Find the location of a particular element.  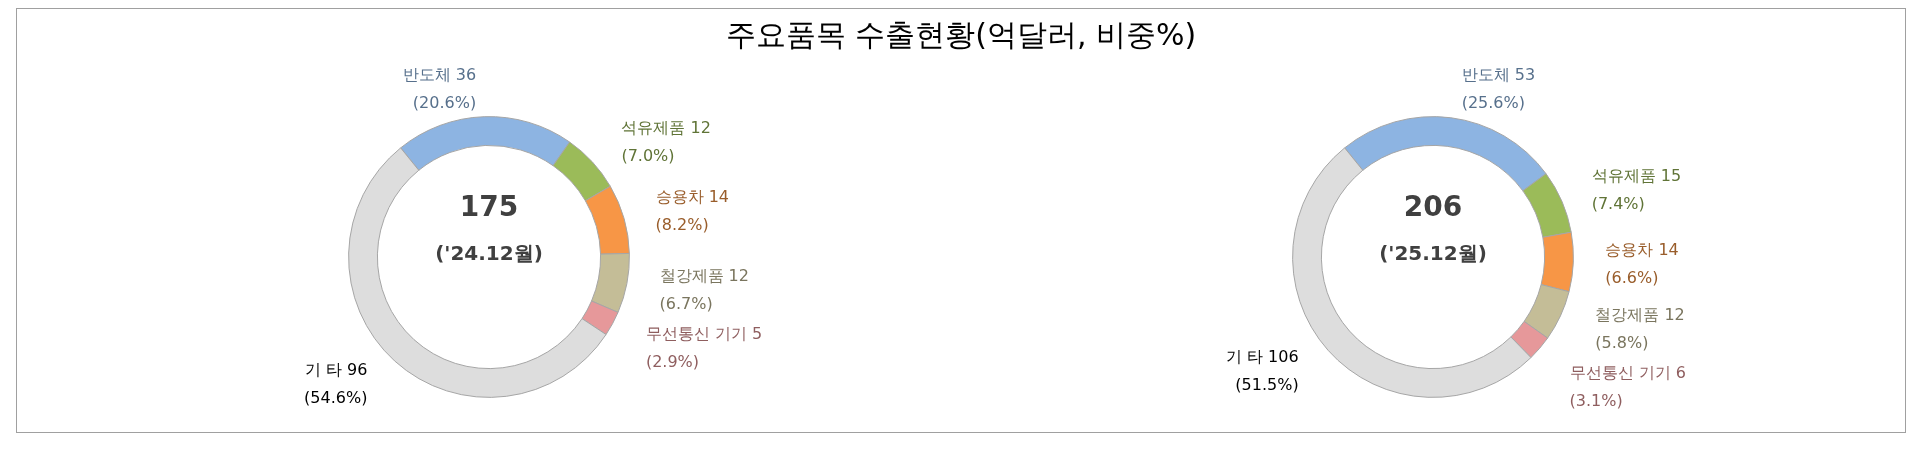

text: ('25.12월) is located at coordinates (1433, 252).